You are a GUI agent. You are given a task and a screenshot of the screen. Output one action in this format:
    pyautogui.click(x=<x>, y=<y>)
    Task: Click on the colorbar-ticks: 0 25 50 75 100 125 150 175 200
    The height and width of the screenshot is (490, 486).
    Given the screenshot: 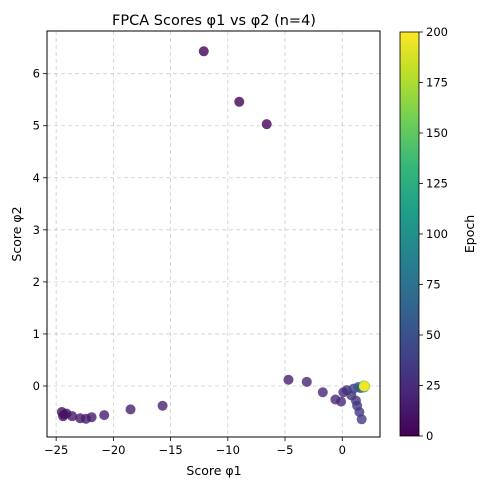 What is the action you would take?
    pyautogui.click(x=433, y=234)
    